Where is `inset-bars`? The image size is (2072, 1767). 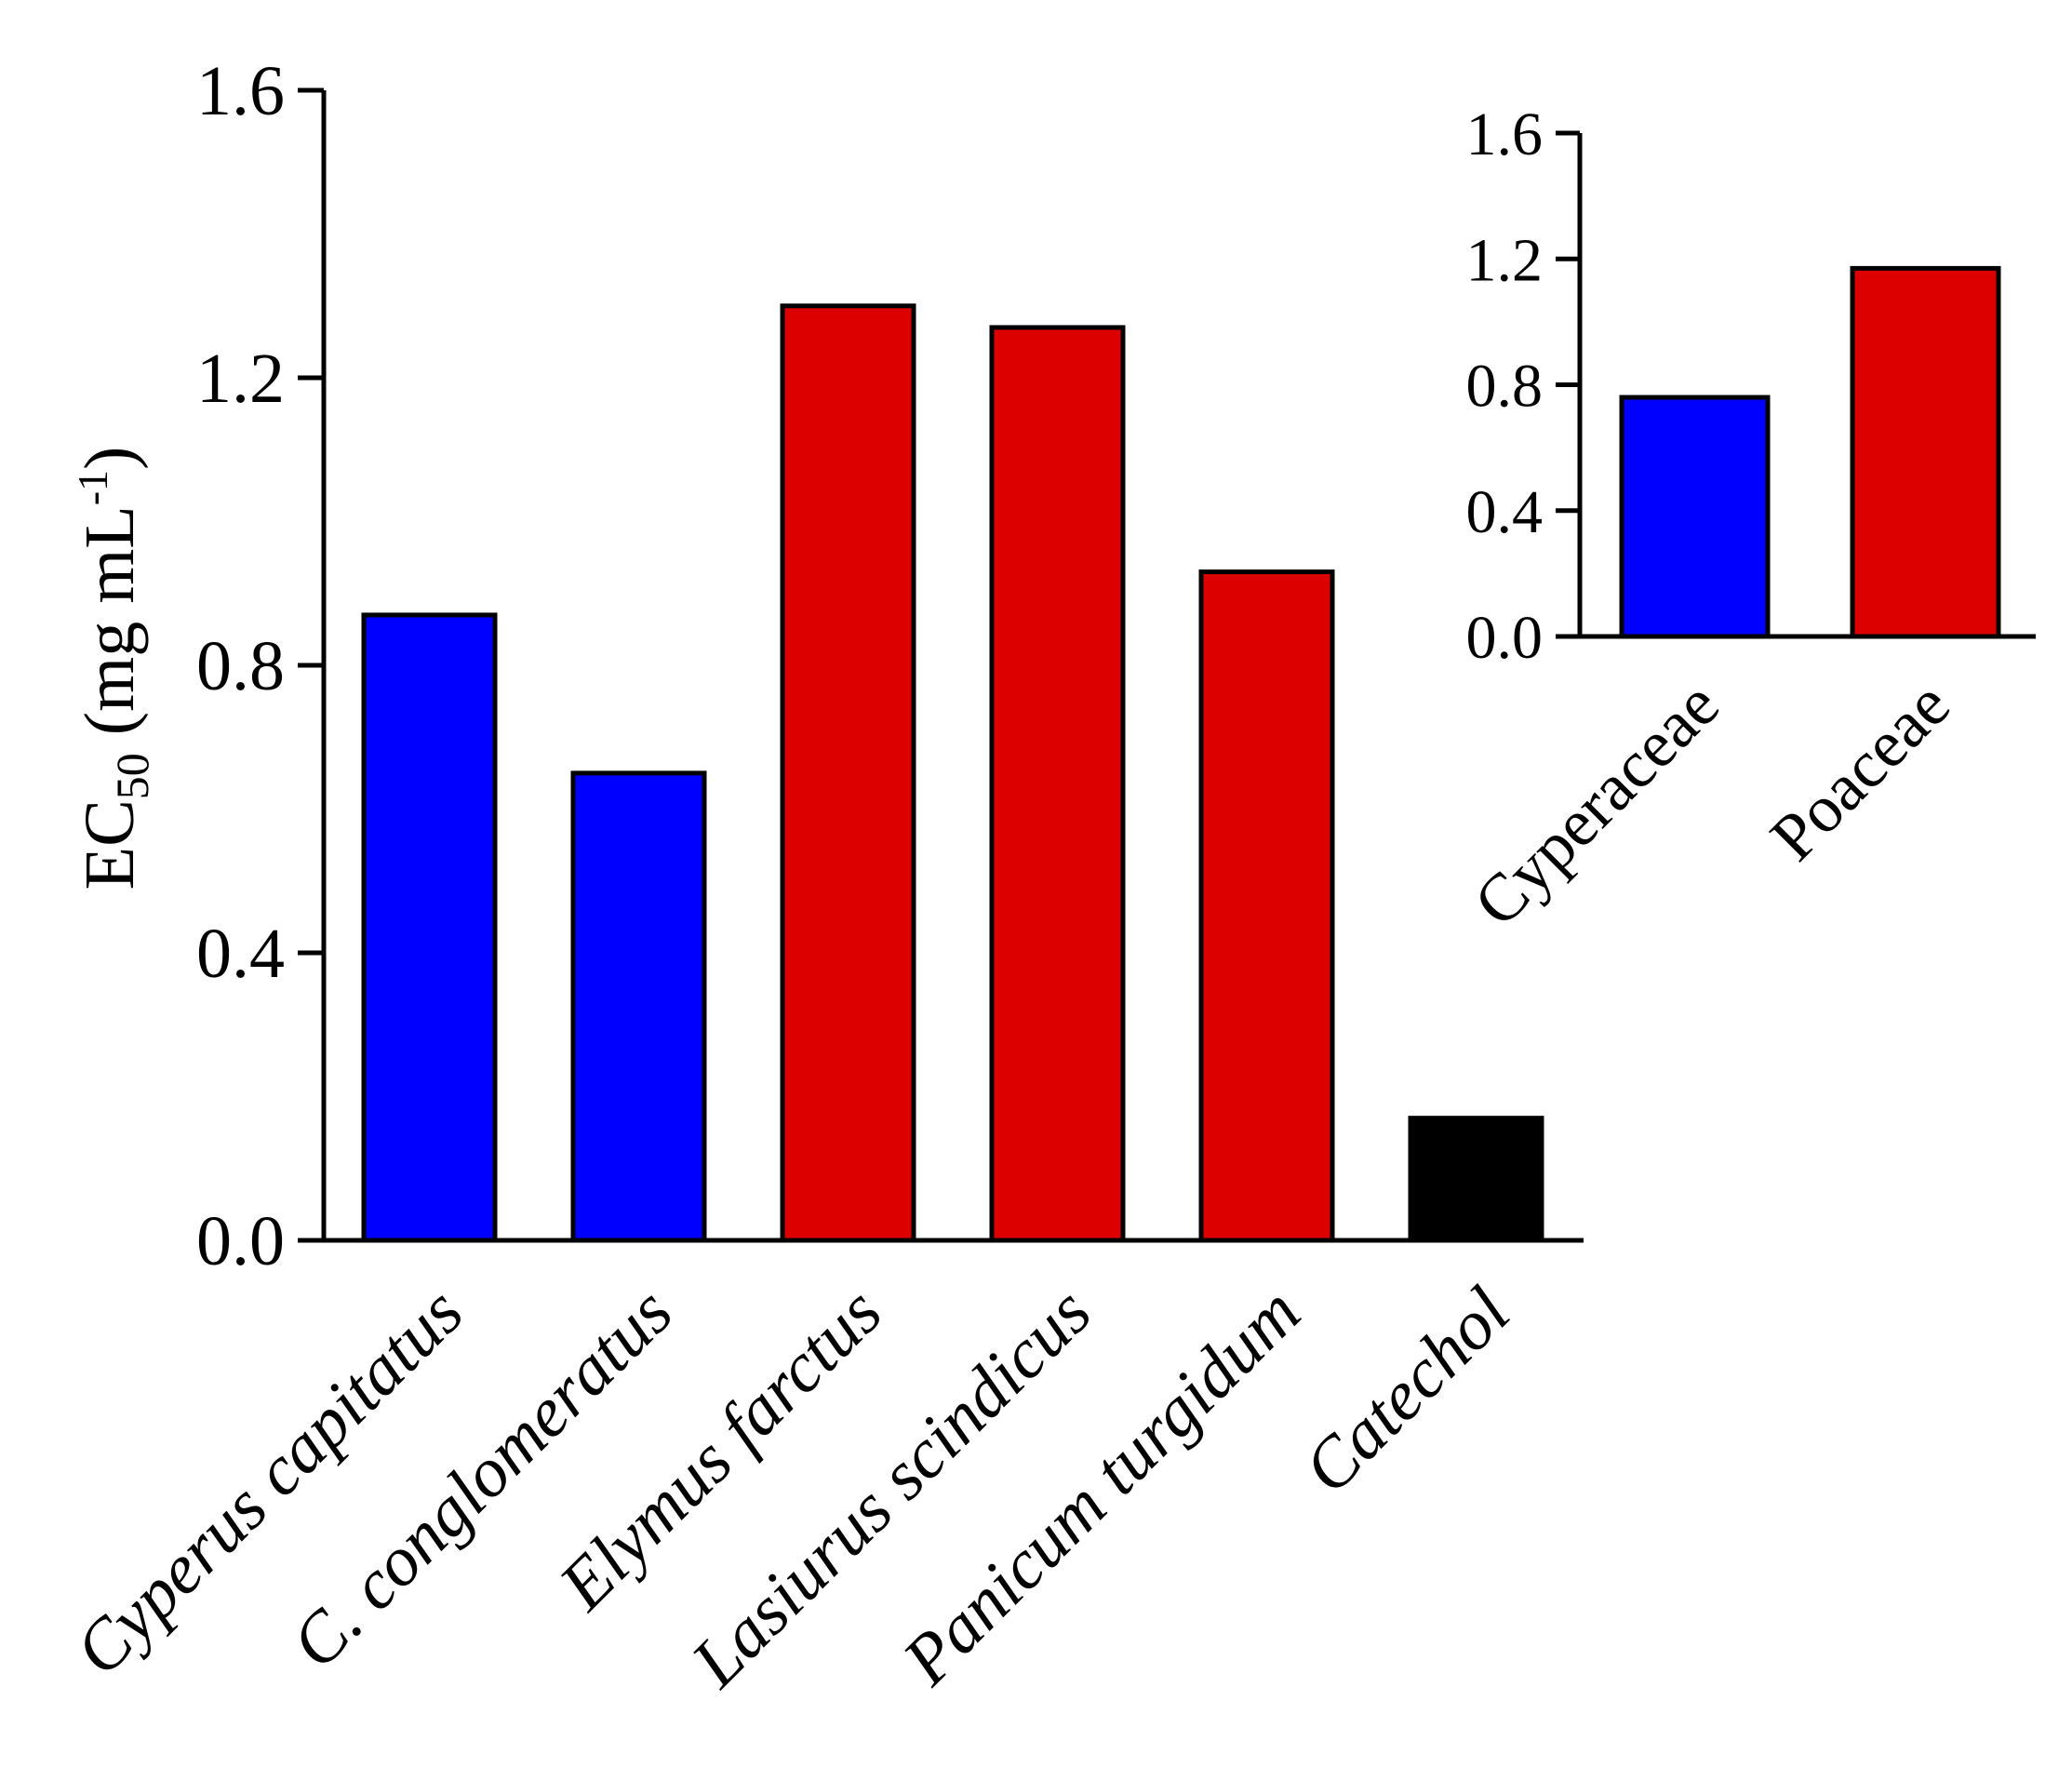
inset-bars is located at coordinates (1810, 452).